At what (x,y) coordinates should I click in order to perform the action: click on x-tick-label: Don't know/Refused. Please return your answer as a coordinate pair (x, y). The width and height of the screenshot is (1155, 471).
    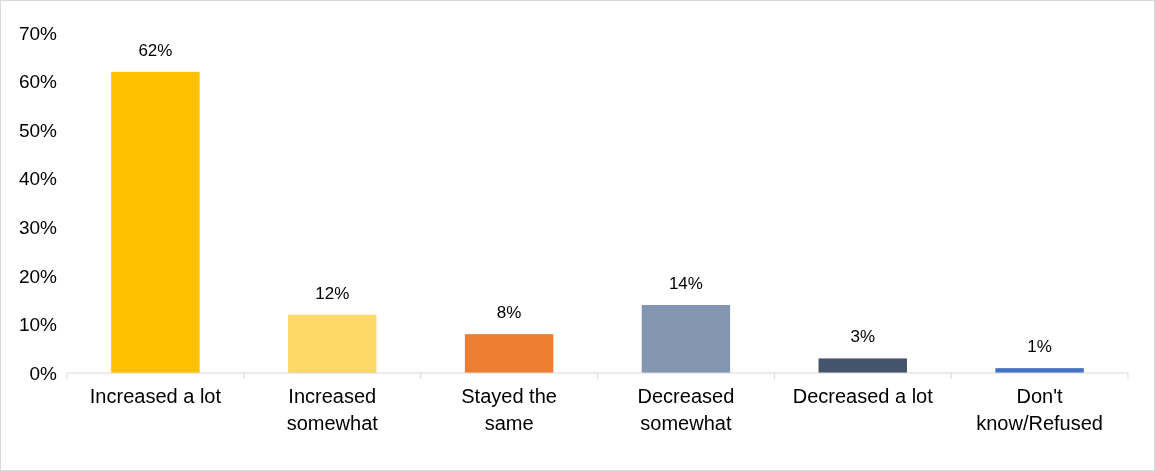
    Looking at the image, I should click on (1039, 409).